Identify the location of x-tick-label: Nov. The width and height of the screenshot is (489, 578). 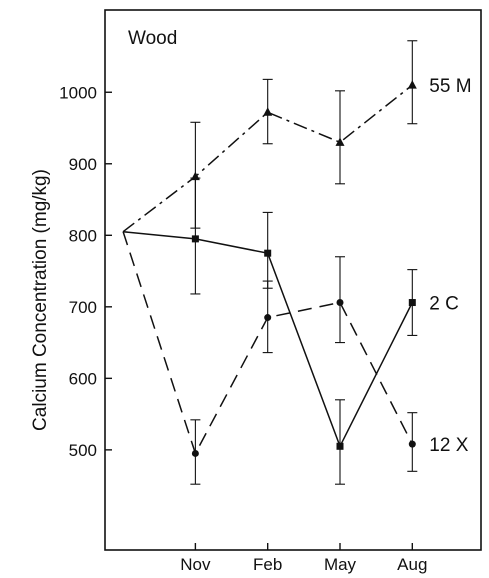
(195, 564).